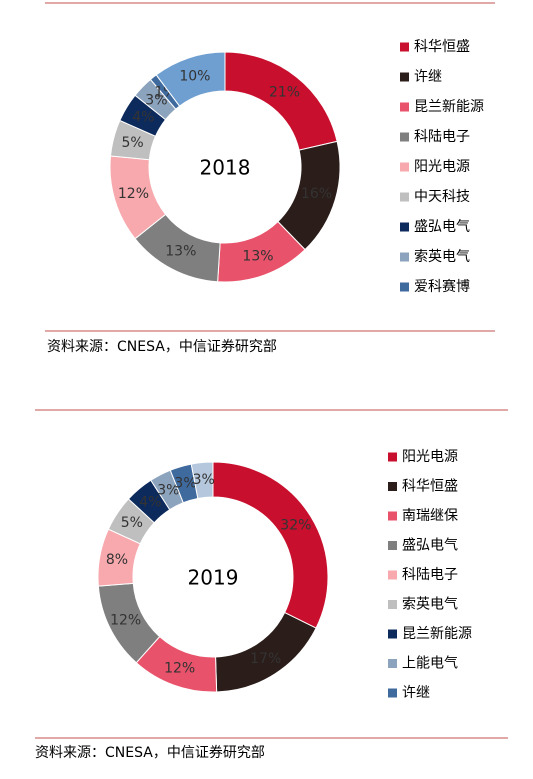 This screenshot has width=533, height=779. Describe the element at coordinates (194, 76) in the screenshot. I see `value-label: 10%` at that location.